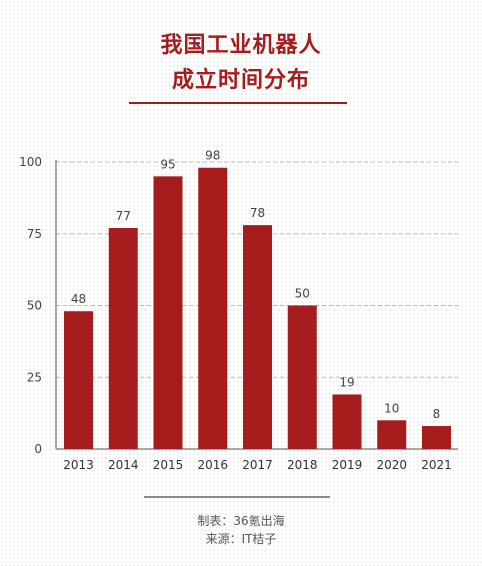 The width and height of the screenshot is (482, 566). I want to click on data-label: 10, so click(391, 408).